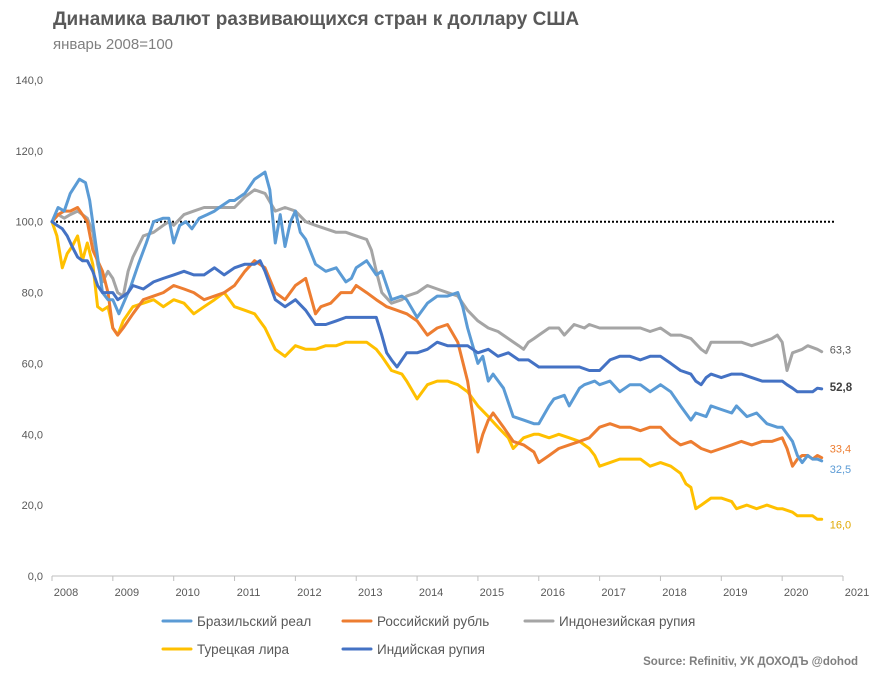 Image resolution: width=873 pixels, height=683 pixels. I want to click on y-tick-label: 120,0, so click(29, 152).